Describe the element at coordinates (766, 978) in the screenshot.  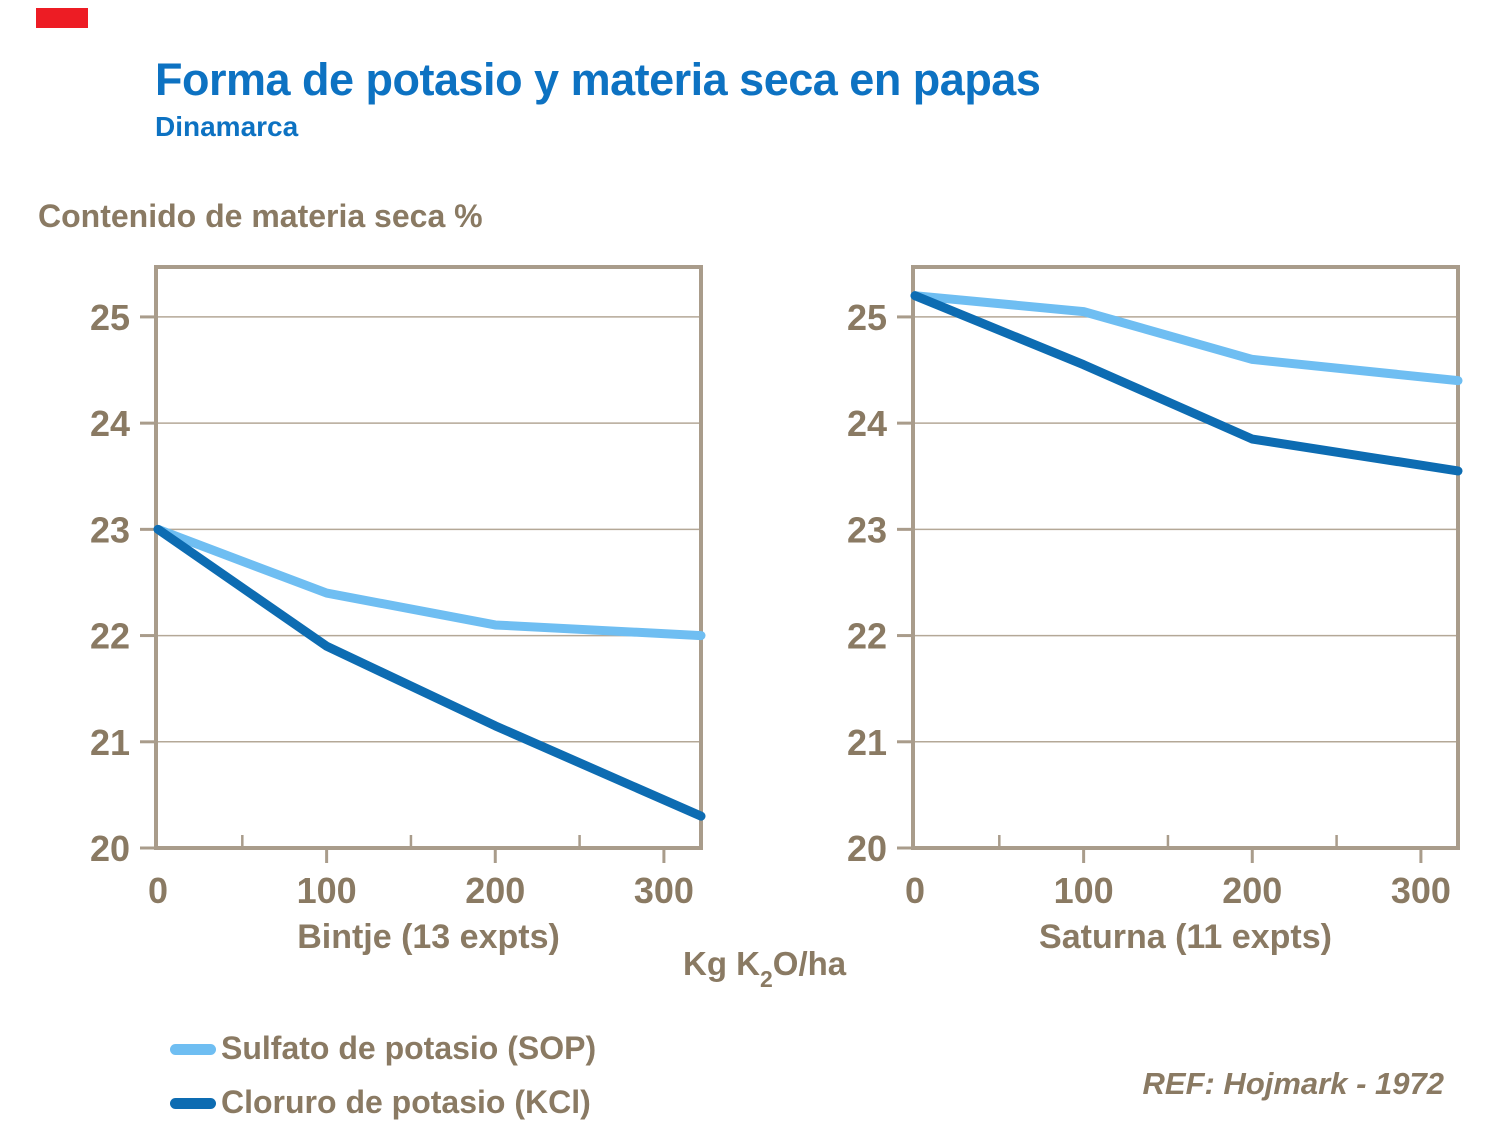
I see `x-axis-unit-subscript: 2` at that location.